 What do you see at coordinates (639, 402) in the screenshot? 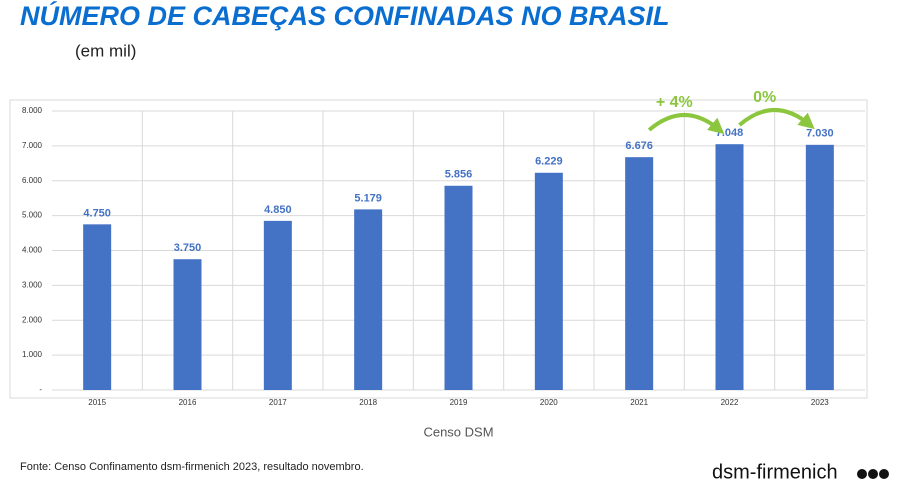
I see `x-tick-label: 2021` at bounding box center [639, 402].